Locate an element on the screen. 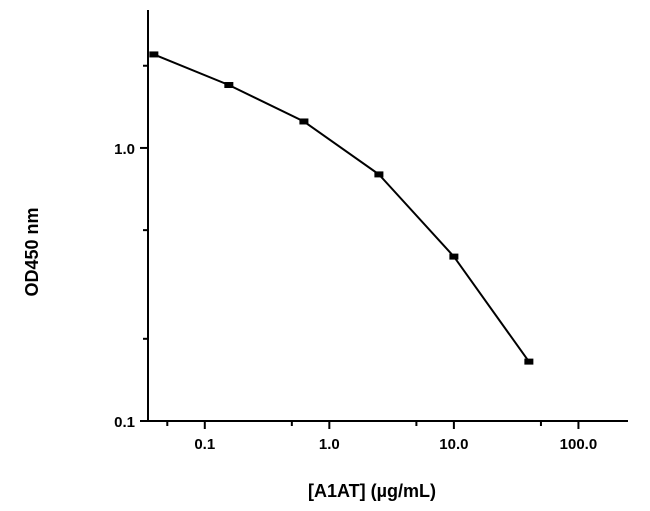 The width and height of the screenshot is (650, 511). x-tick-label-3: 100.0 is located at coordinates (579, 444).